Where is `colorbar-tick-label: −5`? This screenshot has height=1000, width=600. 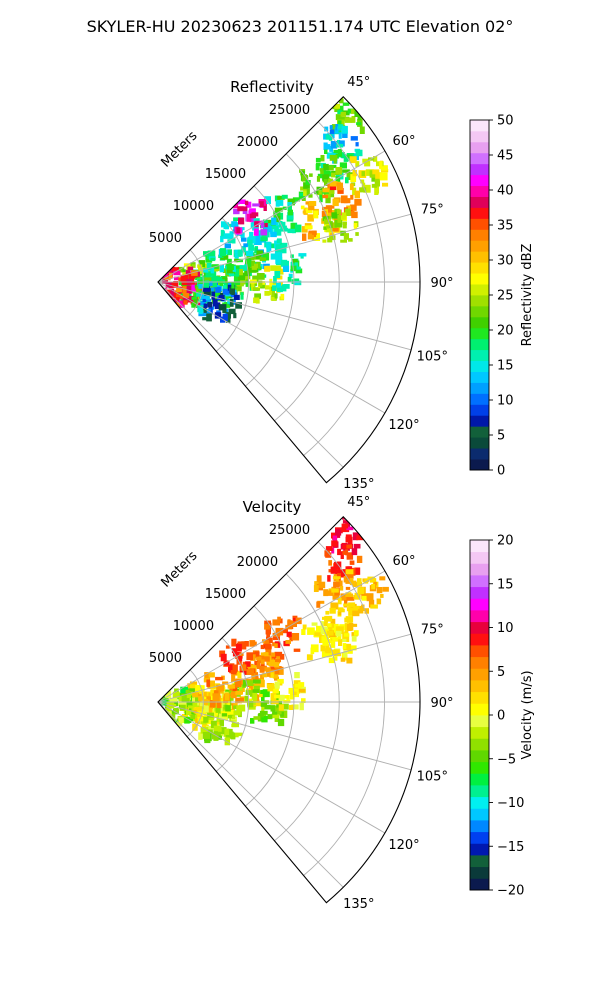 colorbar-tick-label: −5 is located at coordinates (506, 759).